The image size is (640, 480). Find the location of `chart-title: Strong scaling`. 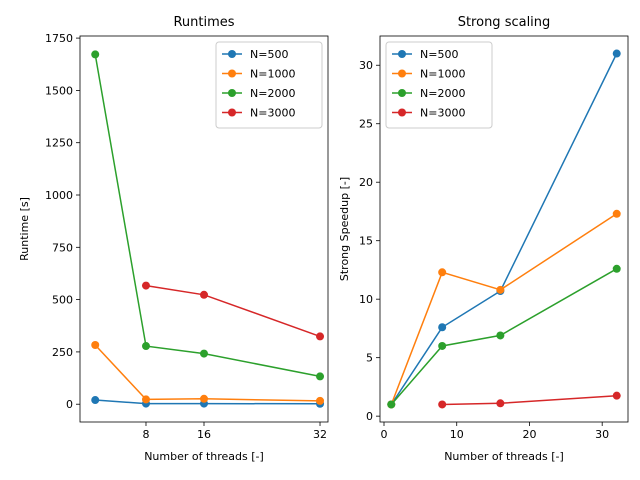

chart-title: Strong scaling is located at coordinates (504, 22).